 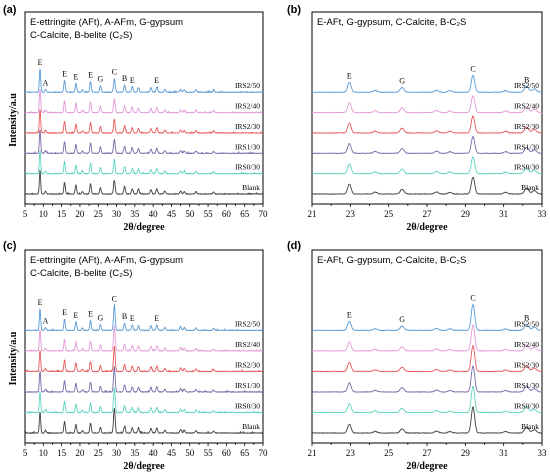 What do you see at coordinates (25, 214) in the screenshot?
I see `x-tick-label: 5` at bounding box center [25, 214].